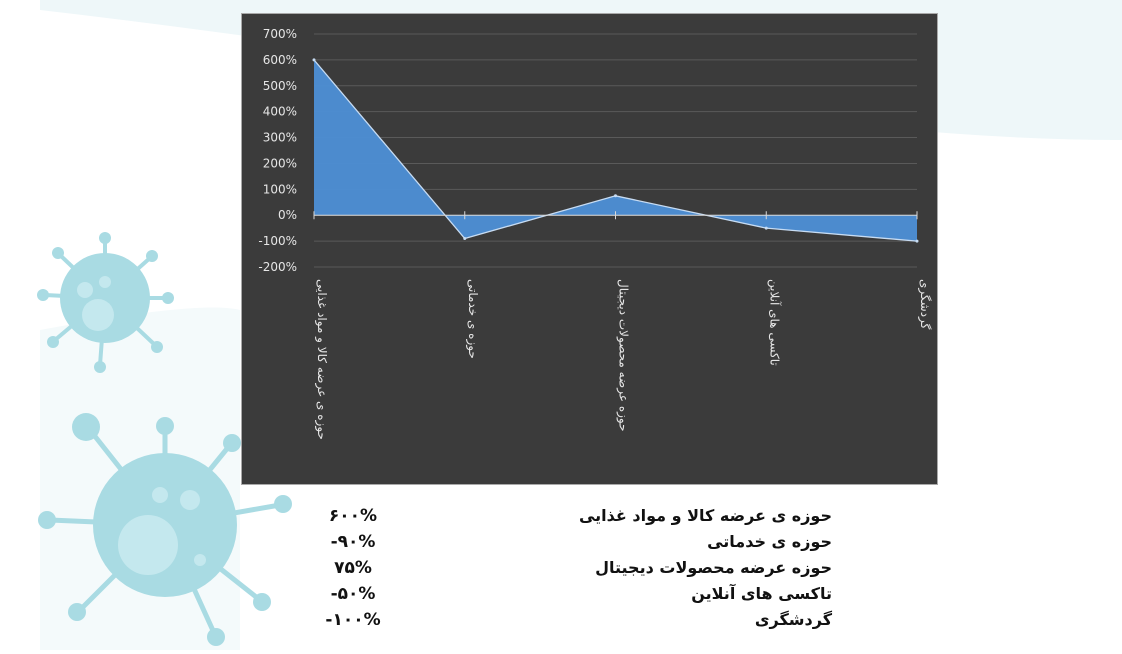 This screenshot has height=654, width=1122. What do you see at coordinates (769, 541) in the screenshot?
I see `summary-label: حوزه ی خدماتی` at bounding box center [769, 541].